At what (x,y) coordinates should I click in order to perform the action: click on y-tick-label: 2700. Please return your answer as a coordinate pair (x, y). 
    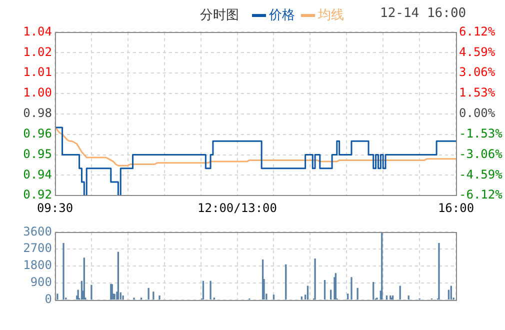
    Looking at the image, I should click on (37, 248).